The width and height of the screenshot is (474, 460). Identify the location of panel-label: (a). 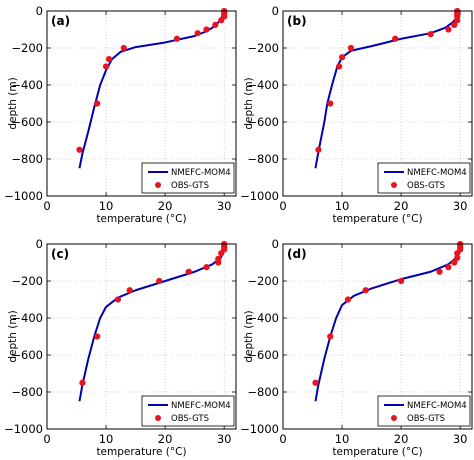
(60, 21).